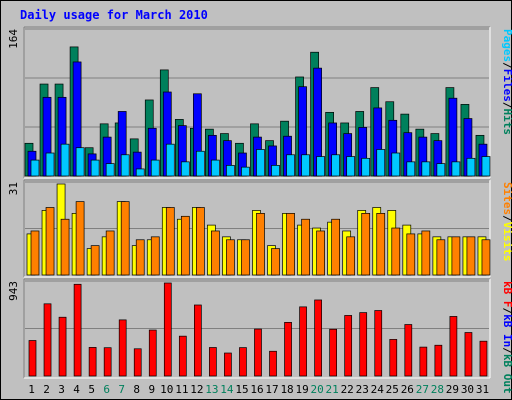 The width and height of the screenshot is (512, 400). What do you see at coordinates (506, 218) in the screenshot?
I see `legend-sites-visits-part-1: /` at bounding box center [506, 218].